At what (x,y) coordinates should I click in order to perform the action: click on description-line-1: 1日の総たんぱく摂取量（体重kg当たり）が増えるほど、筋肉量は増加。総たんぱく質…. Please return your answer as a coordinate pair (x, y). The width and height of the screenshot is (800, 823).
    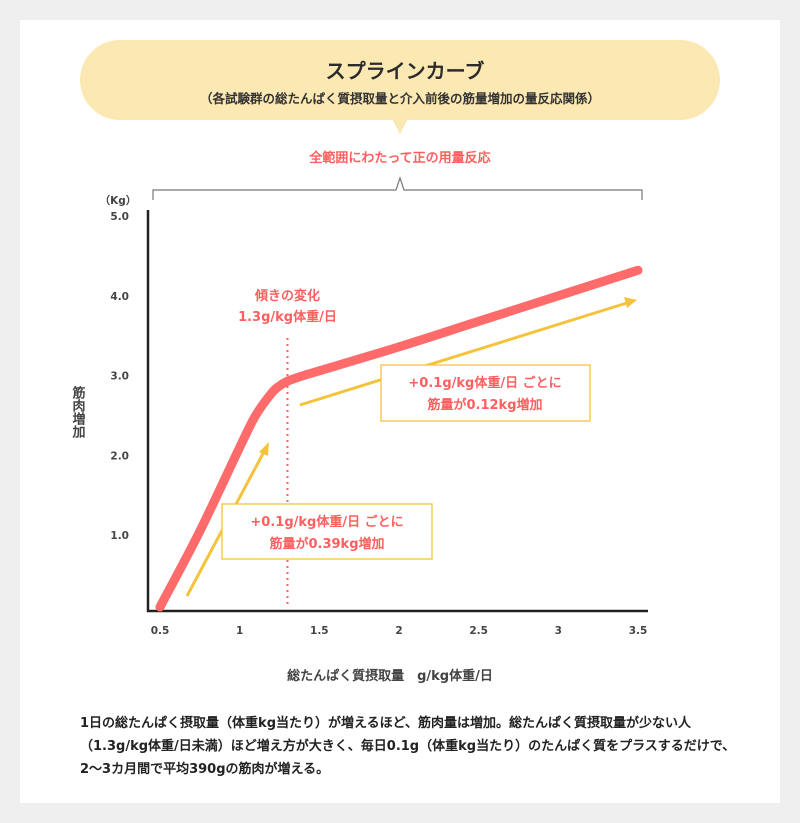
    Looking at the image, I should click on (385, 723).